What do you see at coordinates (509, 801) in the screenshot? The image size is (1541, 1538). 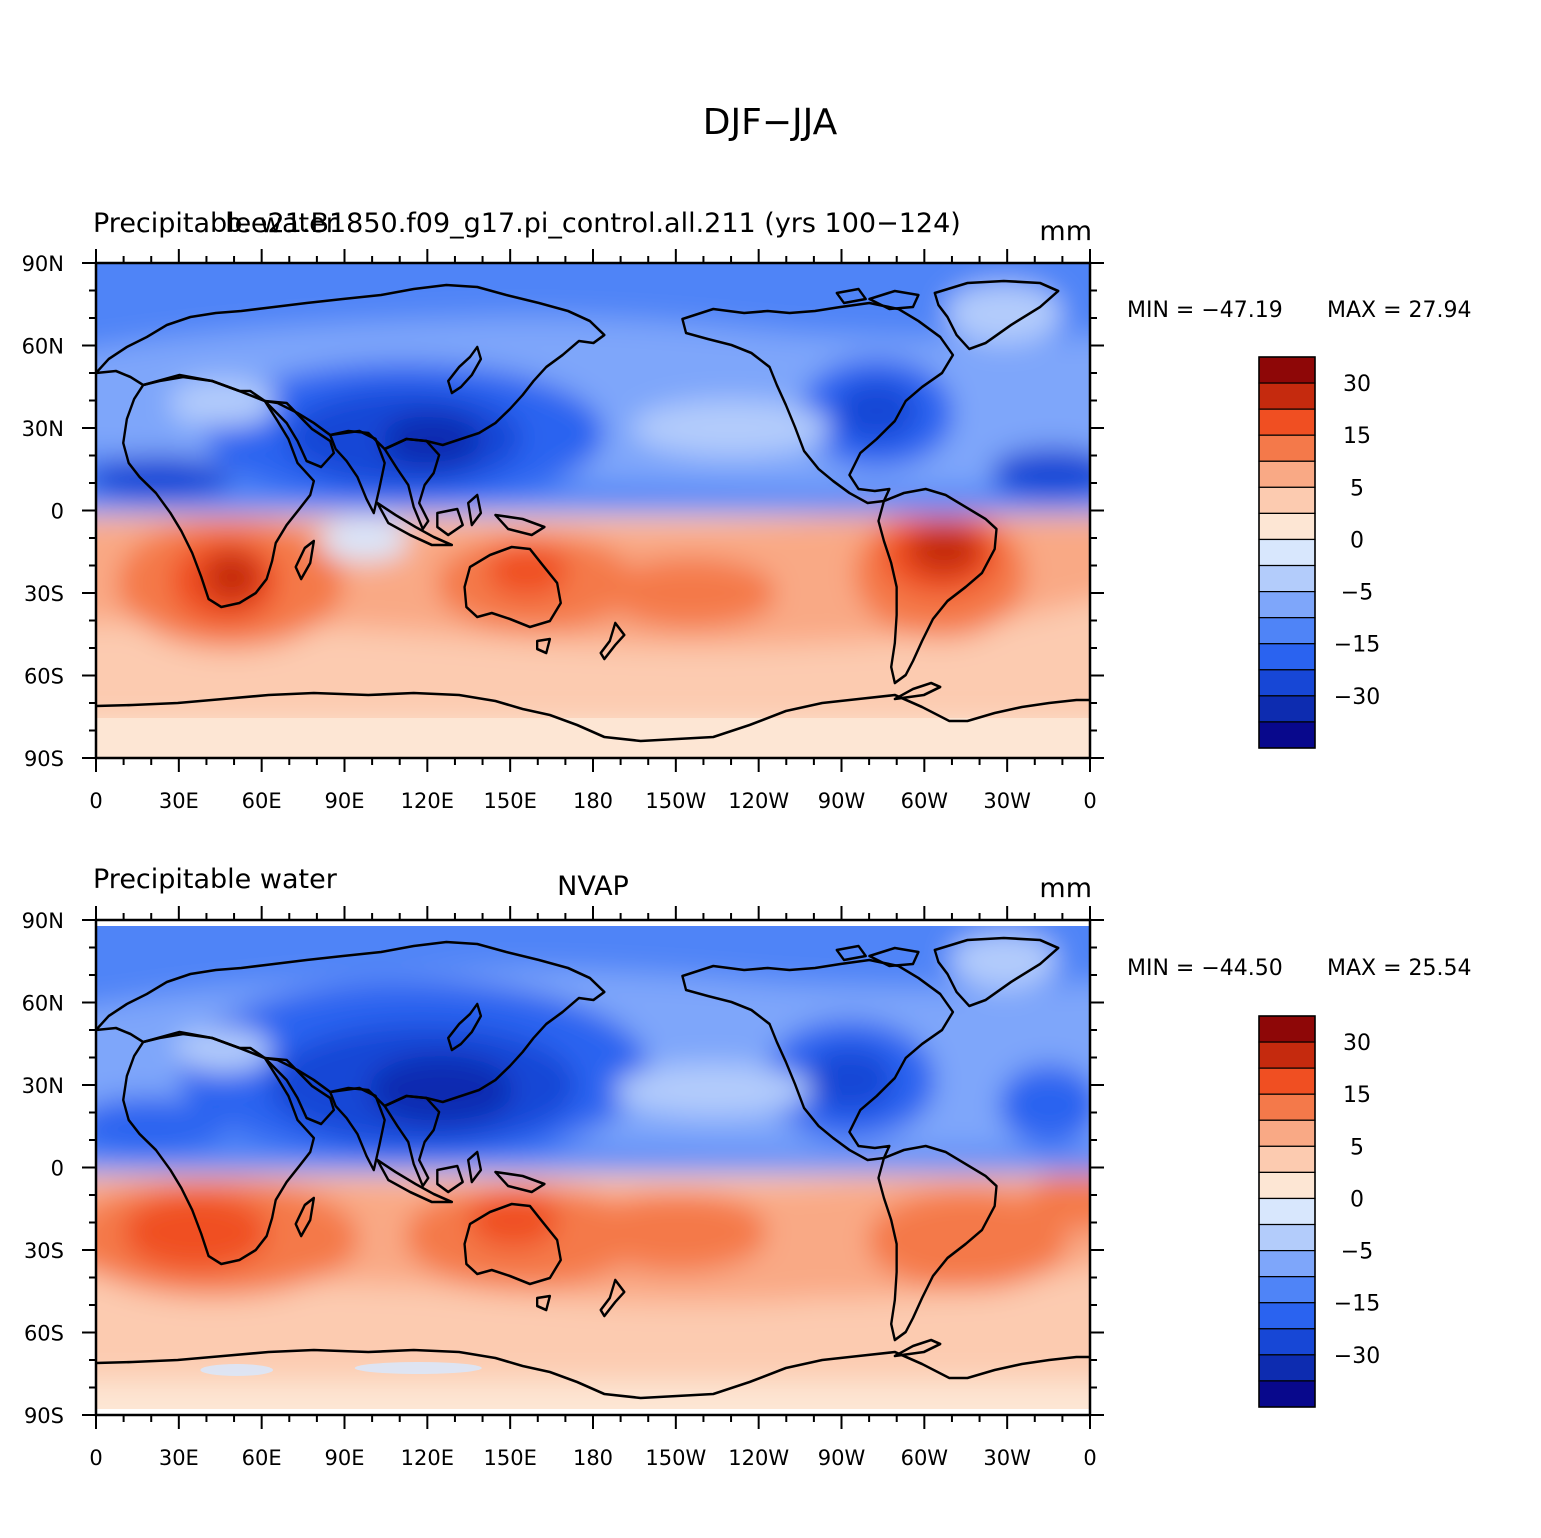 I see `x-tick-label: 150E` at bounding box center [509, 801].